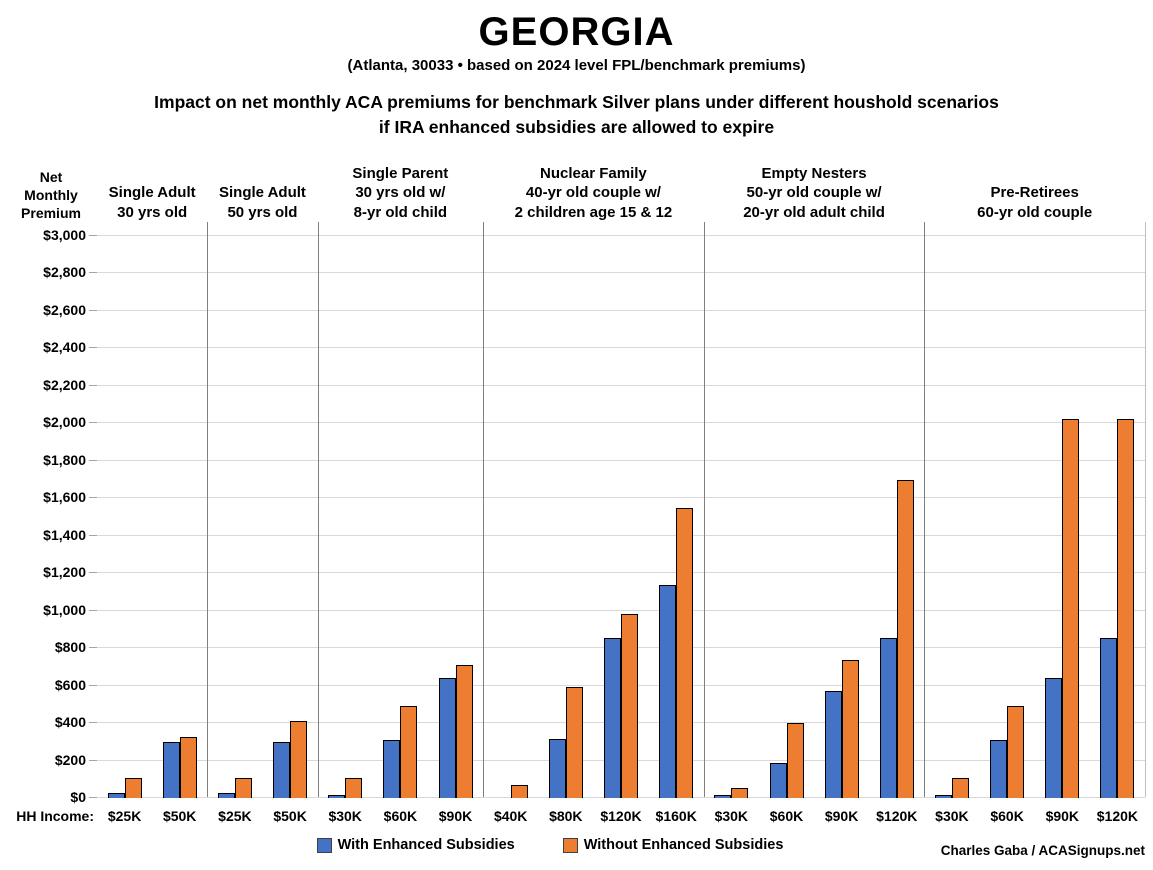 This screenshot has width=1153, height=870. I want to click on y-tick-label: $600, so click(70, 684).